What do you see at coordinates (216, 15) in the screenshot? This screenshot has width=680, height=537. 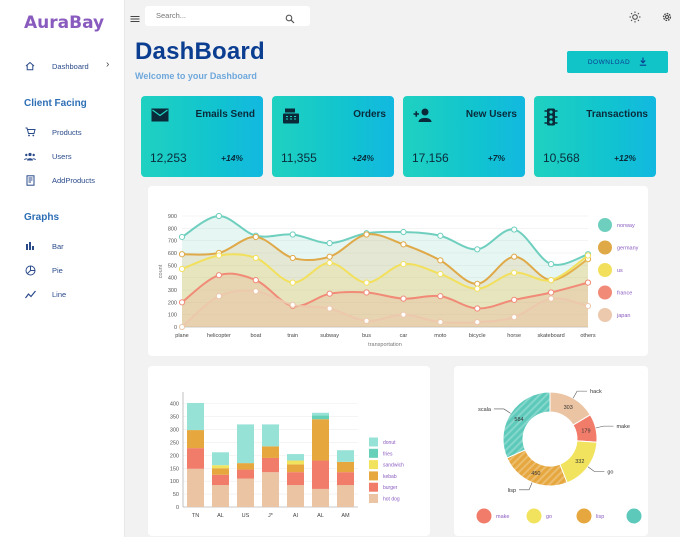 I see `search-input` at bounding box center [216, 15].